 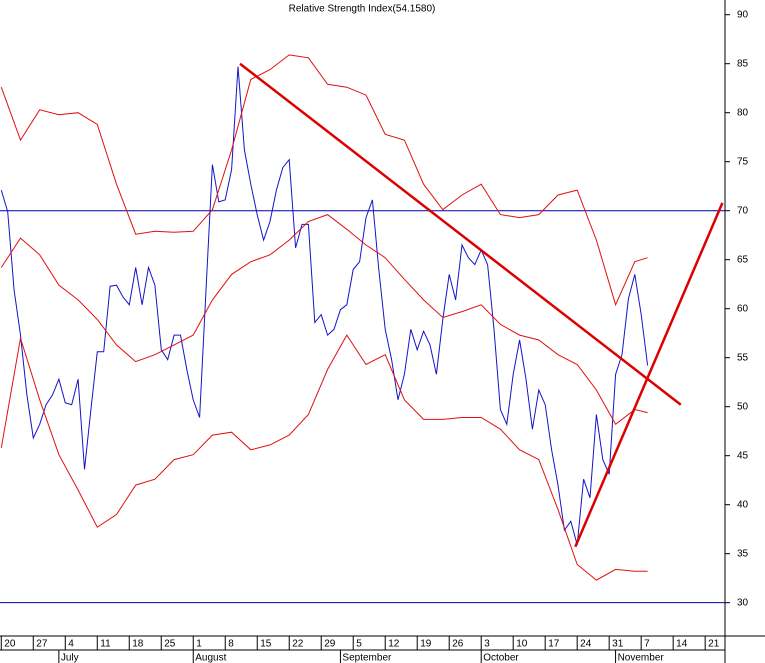 What do you see at coordinates (743, 308) in the screenshot?
I see `y-tick-label: 60` at bounding box center [743, 308].